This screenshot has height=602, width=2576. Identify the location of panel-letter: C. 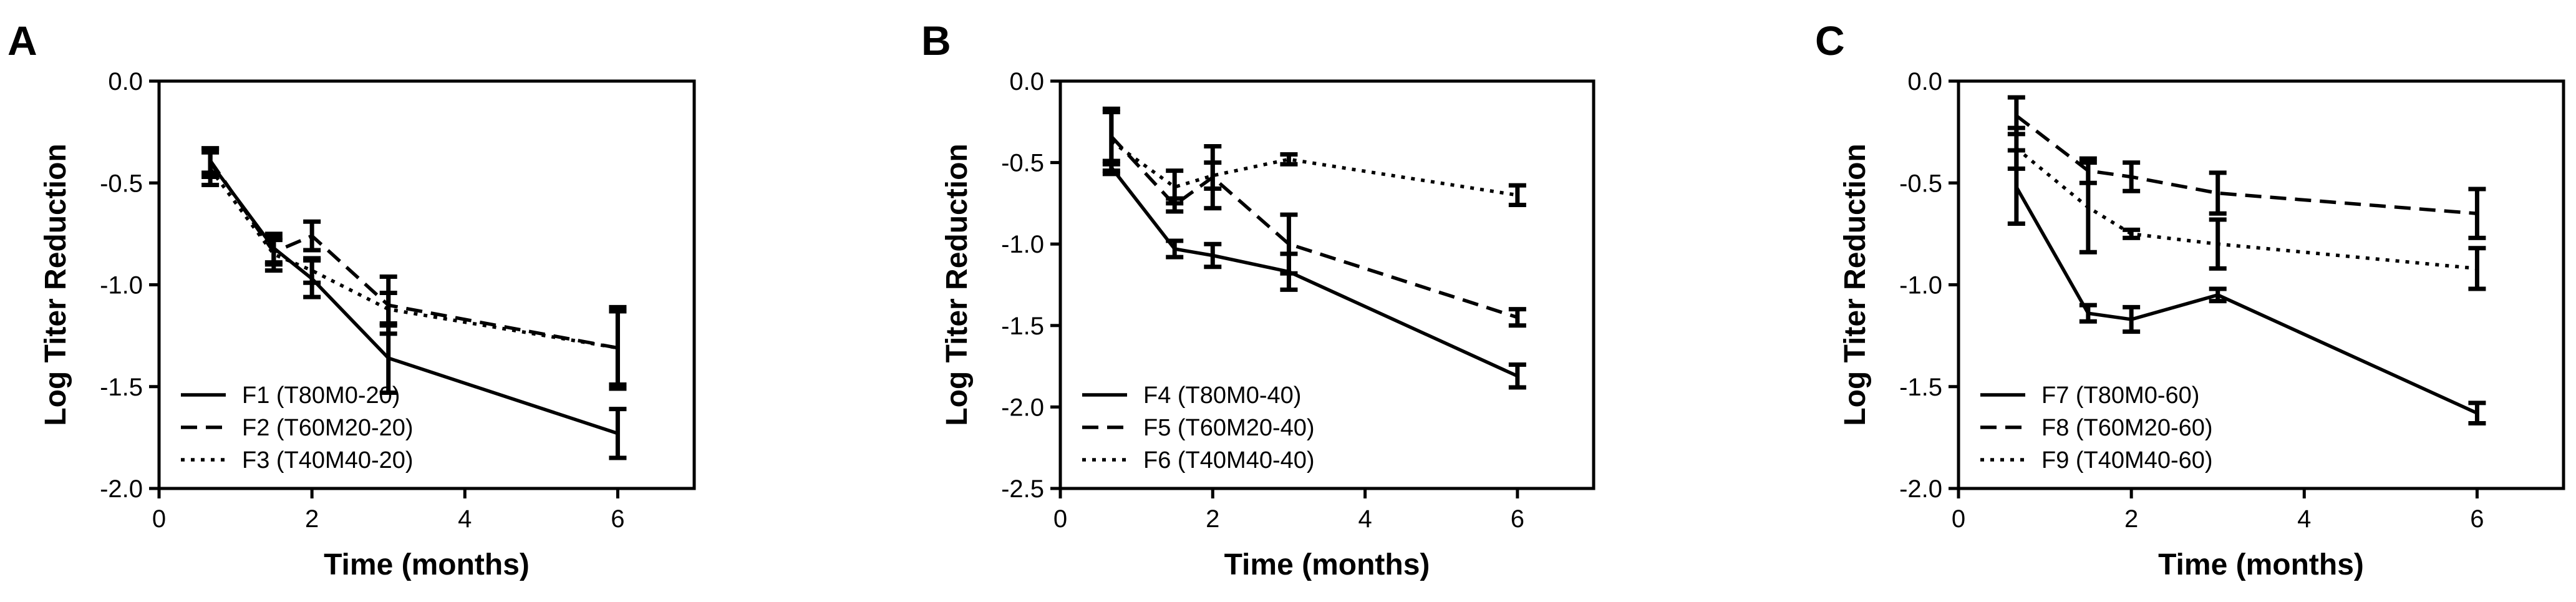
(1830, 40).